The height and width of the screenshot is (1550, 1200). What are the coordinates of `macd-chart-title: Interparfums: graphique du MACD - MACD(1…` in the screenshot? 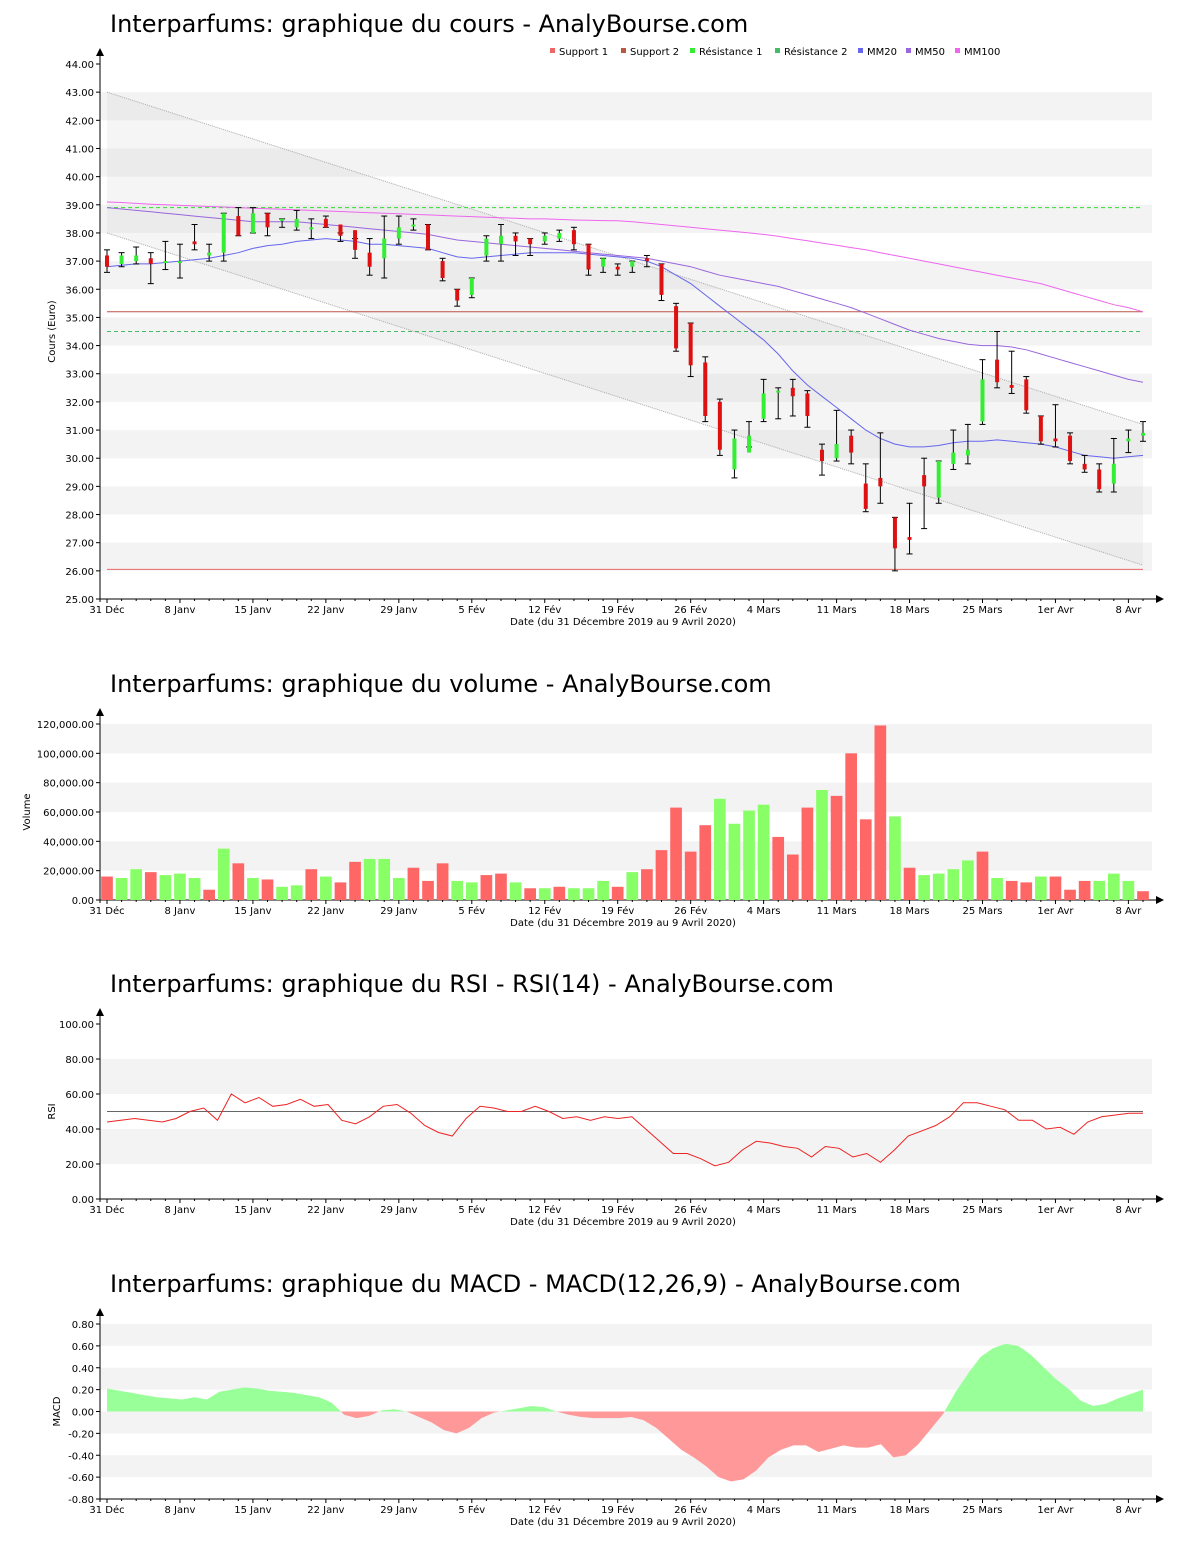 It's located at (535, 1284).